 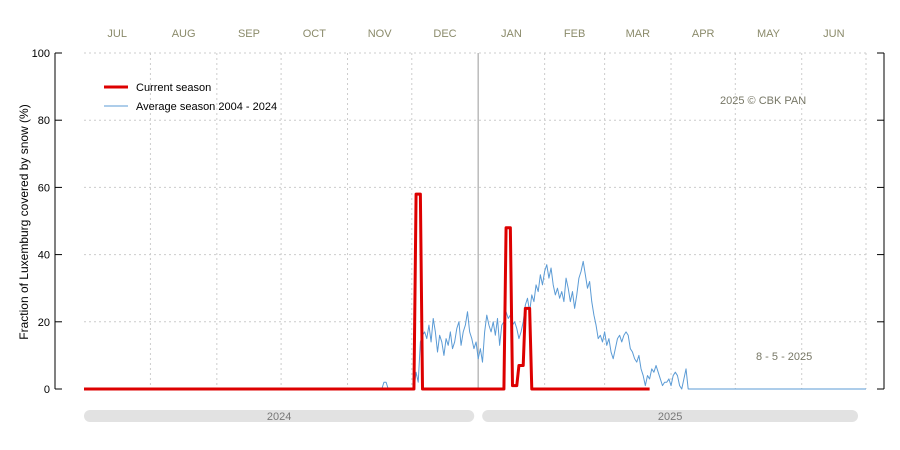 What do you see at coordinates (249, 34) in the screenshot?
I see `month-label-sep: SEP` at bounding box center [249, 34].